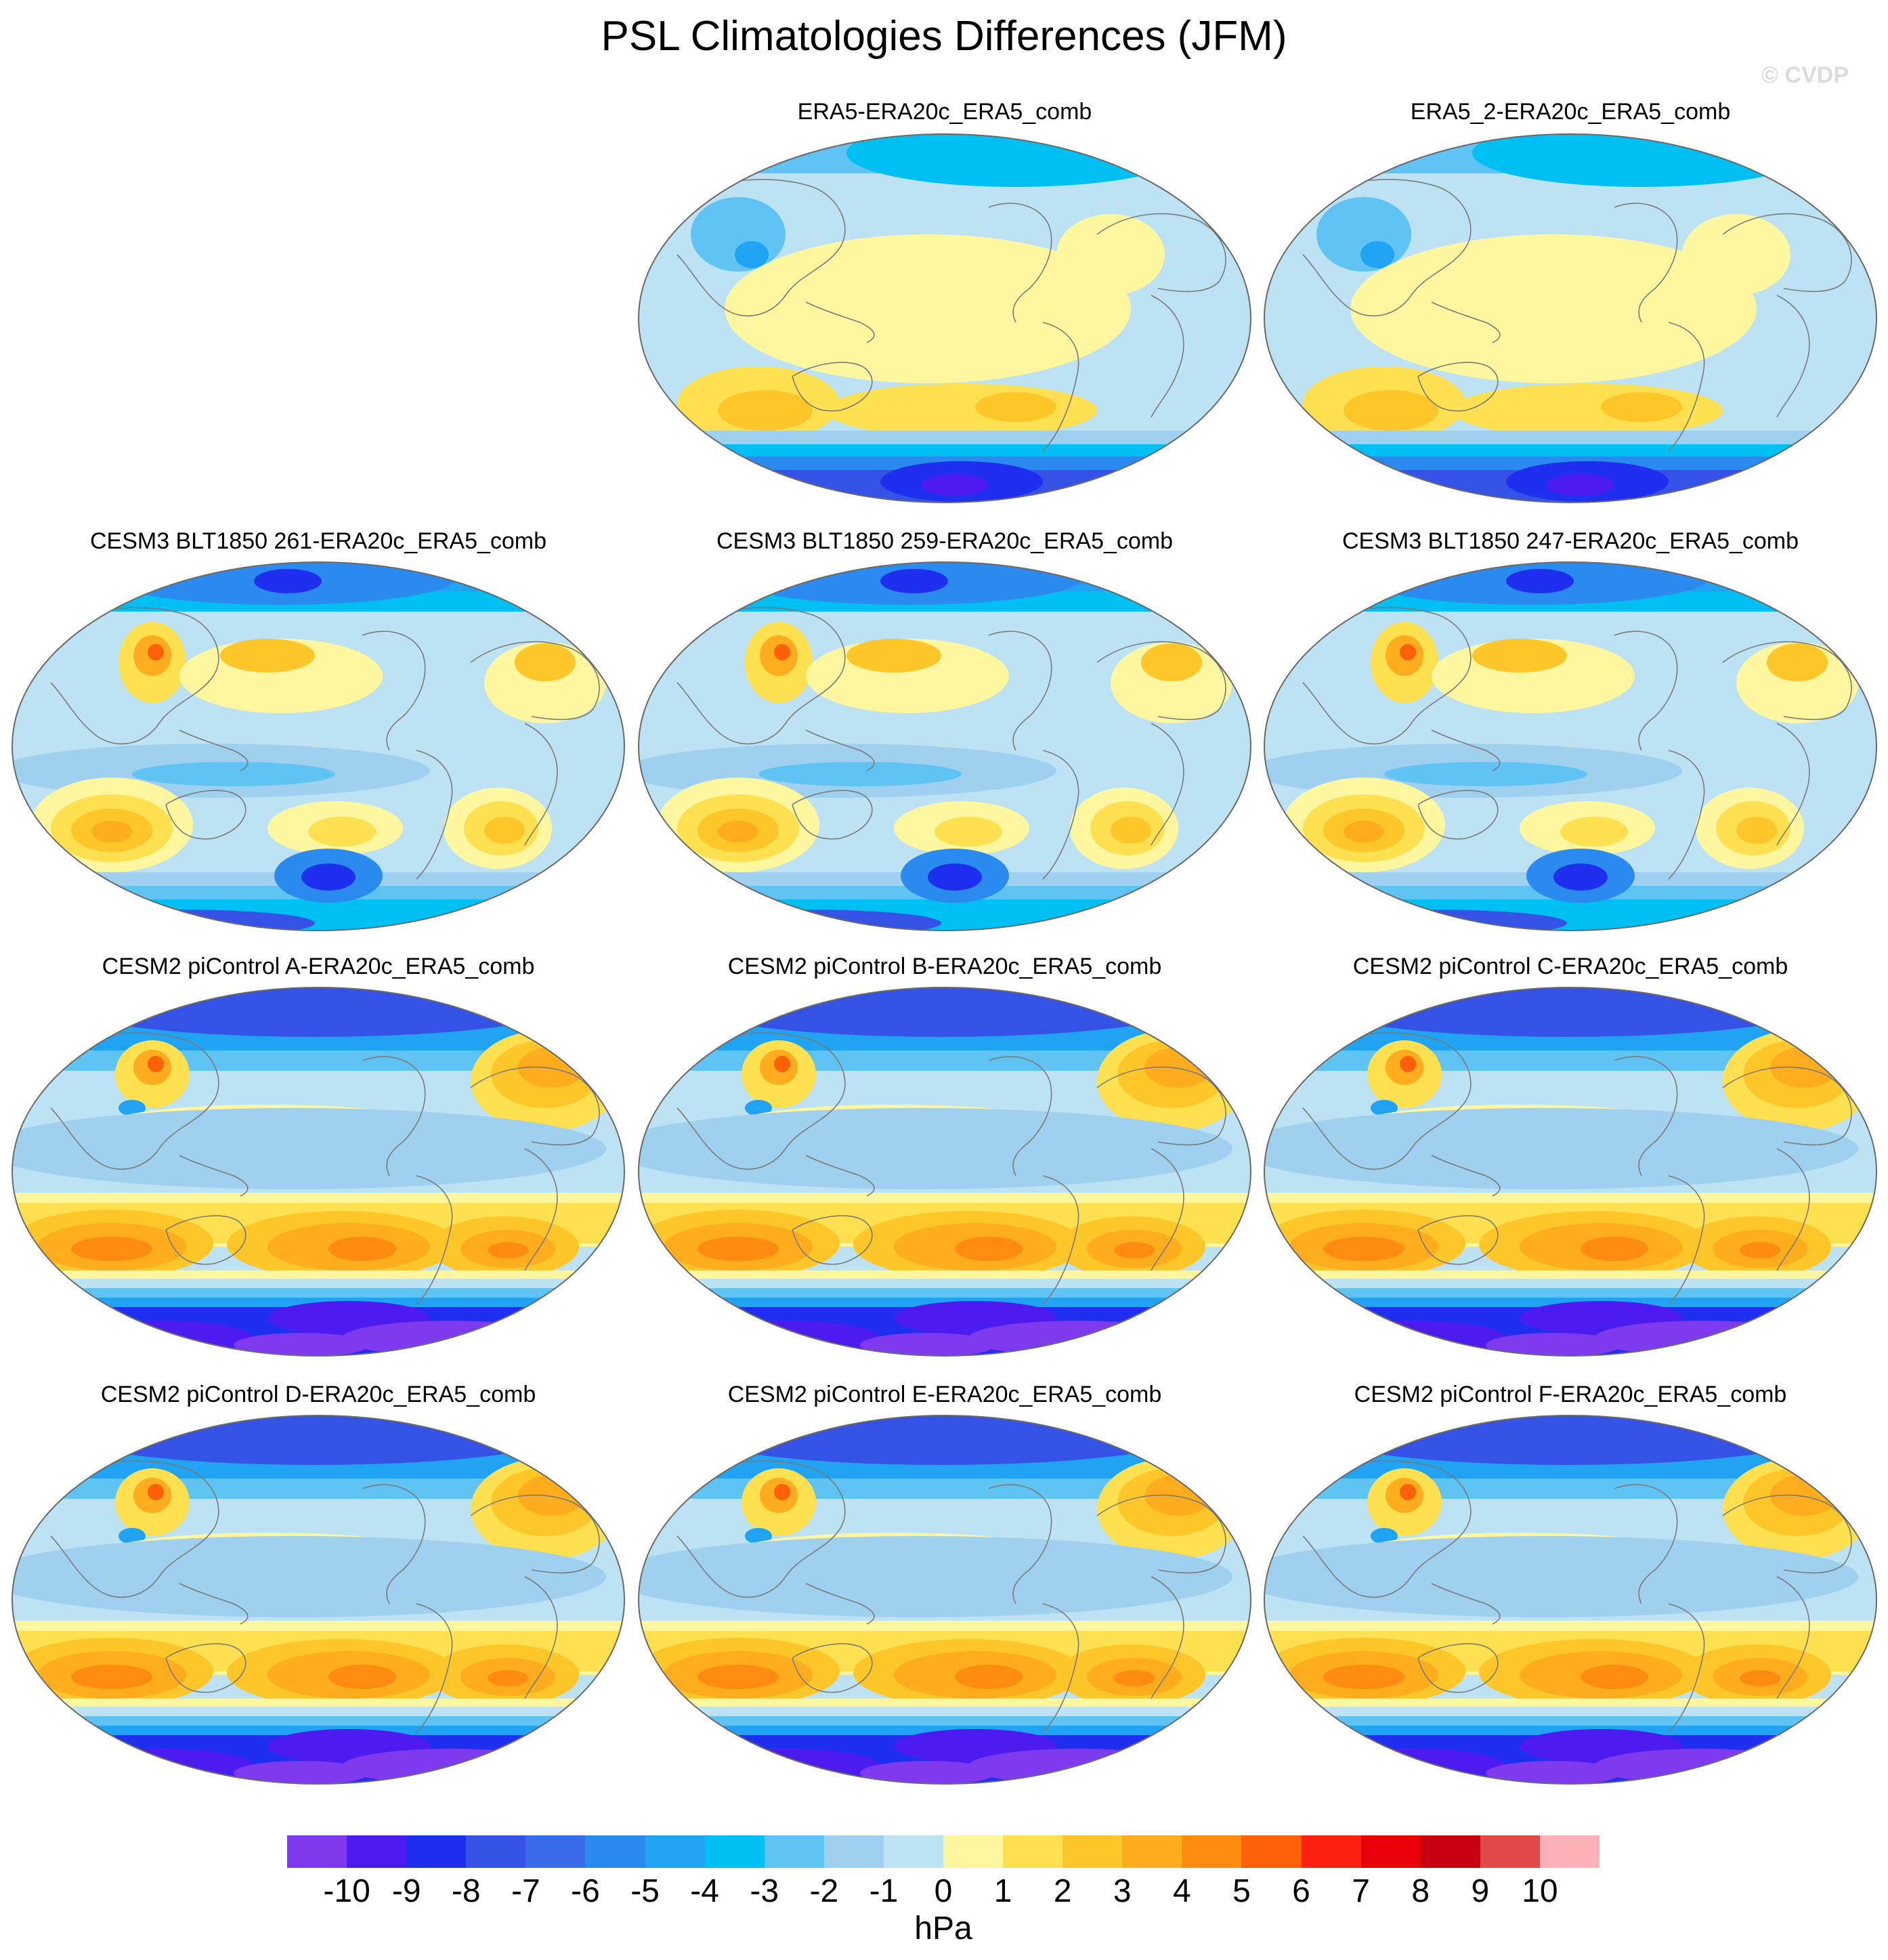 This screenshot has height=1960, width=1888. I want to click on colorbar-tick-label: -10, so click(346, 1891).